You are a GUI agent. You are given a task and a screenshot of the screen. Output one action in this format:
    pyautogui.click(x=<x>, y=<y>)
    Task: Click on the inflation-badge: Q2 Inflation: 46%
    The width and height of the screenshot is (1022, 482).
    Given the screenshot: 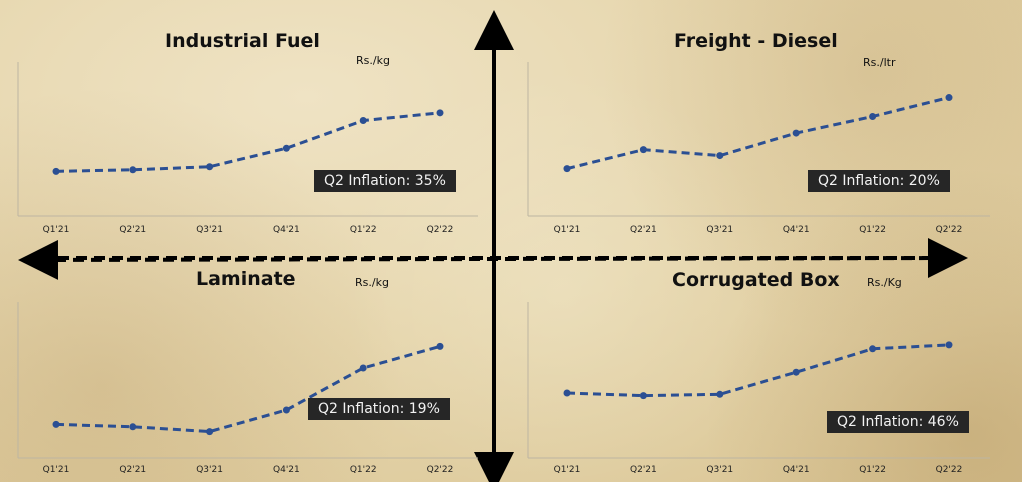 What is the action you would take?
    pyautogui.click(x=898, y=422)
    